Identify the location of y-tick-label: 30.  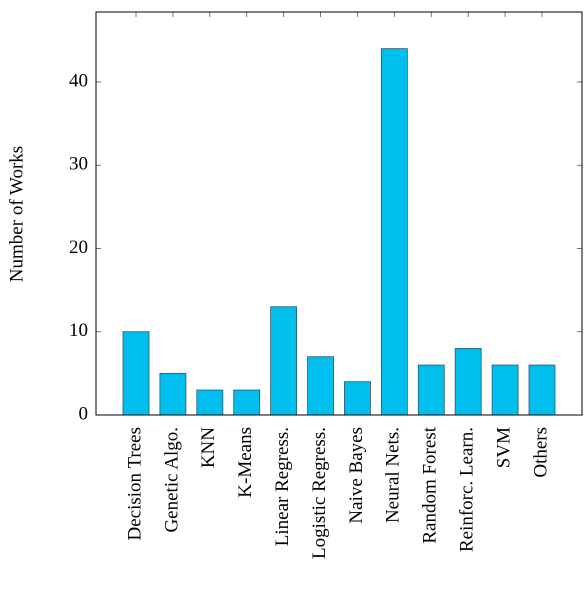
(78, 164).